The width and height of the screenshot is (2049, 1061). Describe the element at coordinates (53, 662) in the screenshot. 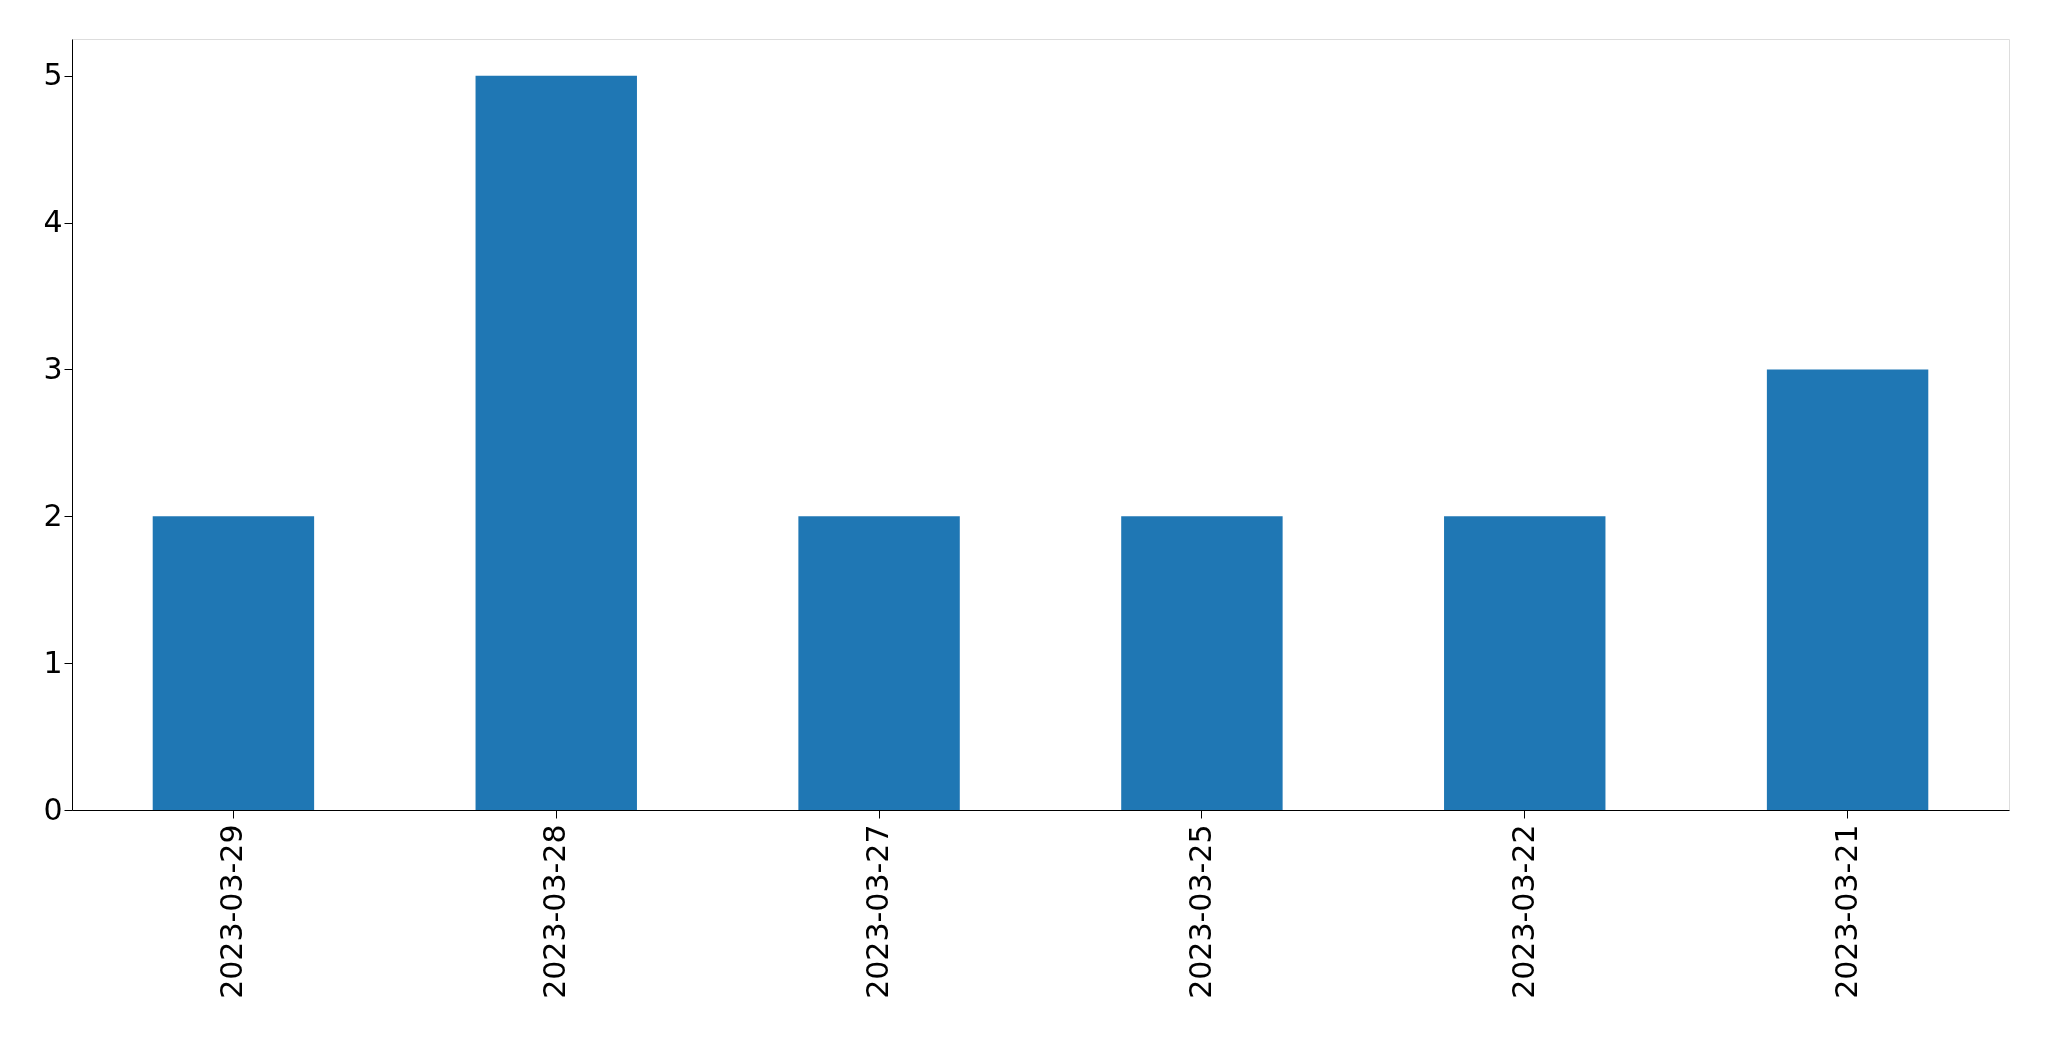

I see `y-tick-label: 1` at that location.